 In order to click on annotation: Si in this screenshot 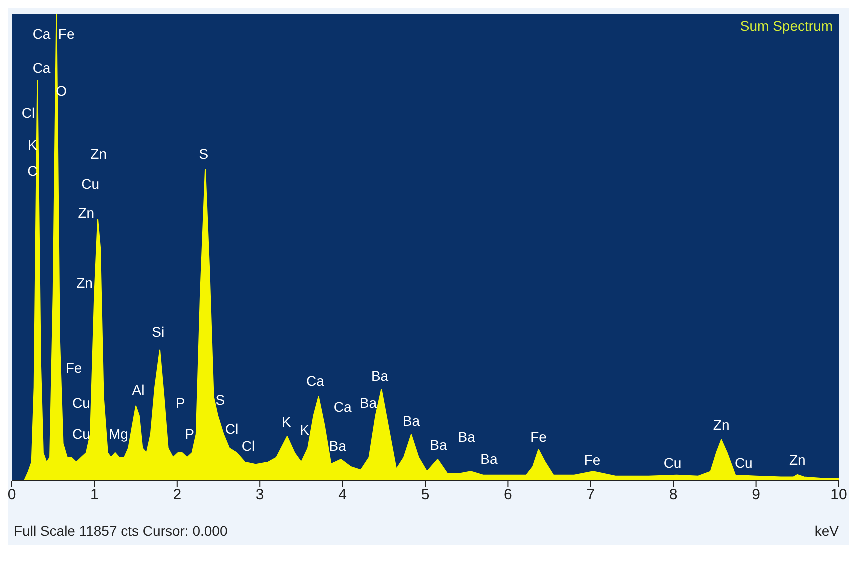, I will do `click(158, 332)`.